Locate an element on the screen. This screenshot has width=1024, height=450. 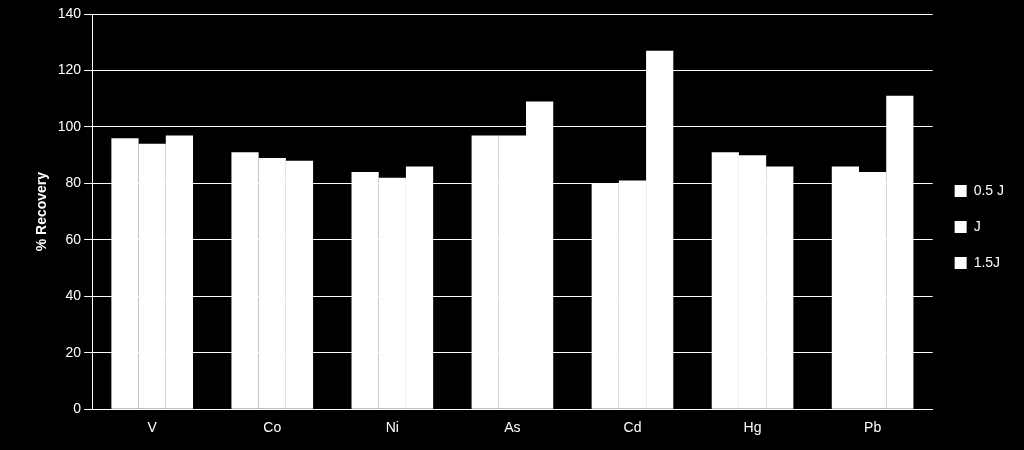
x-tick-label: Ni is located at coordinates (392, 427).